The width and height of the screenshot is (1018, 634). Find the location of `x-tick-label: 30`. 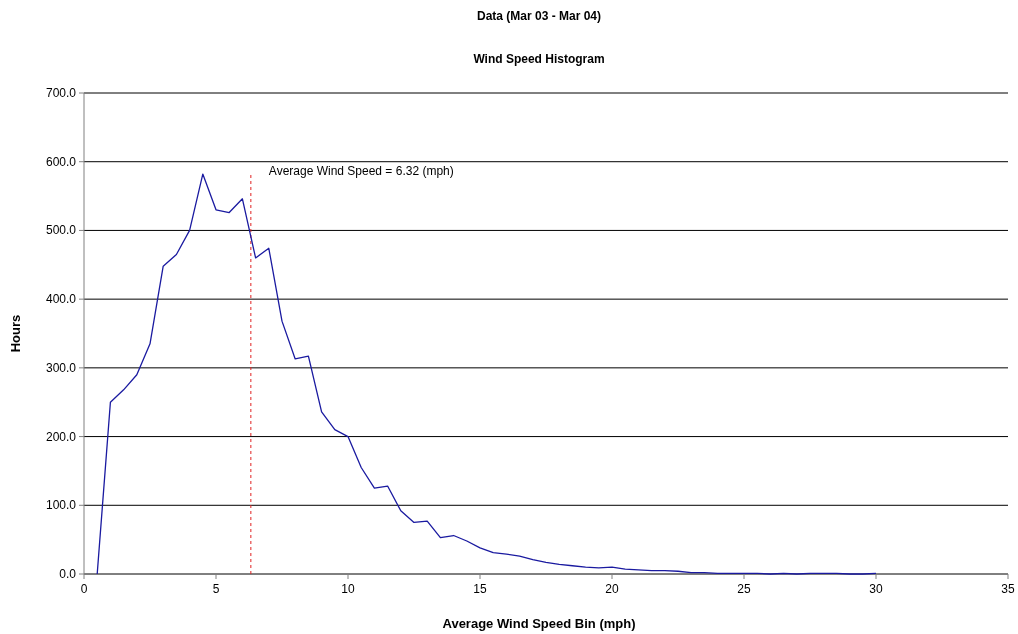

x-tick-label: 30 is located at coordinates (876, 589).